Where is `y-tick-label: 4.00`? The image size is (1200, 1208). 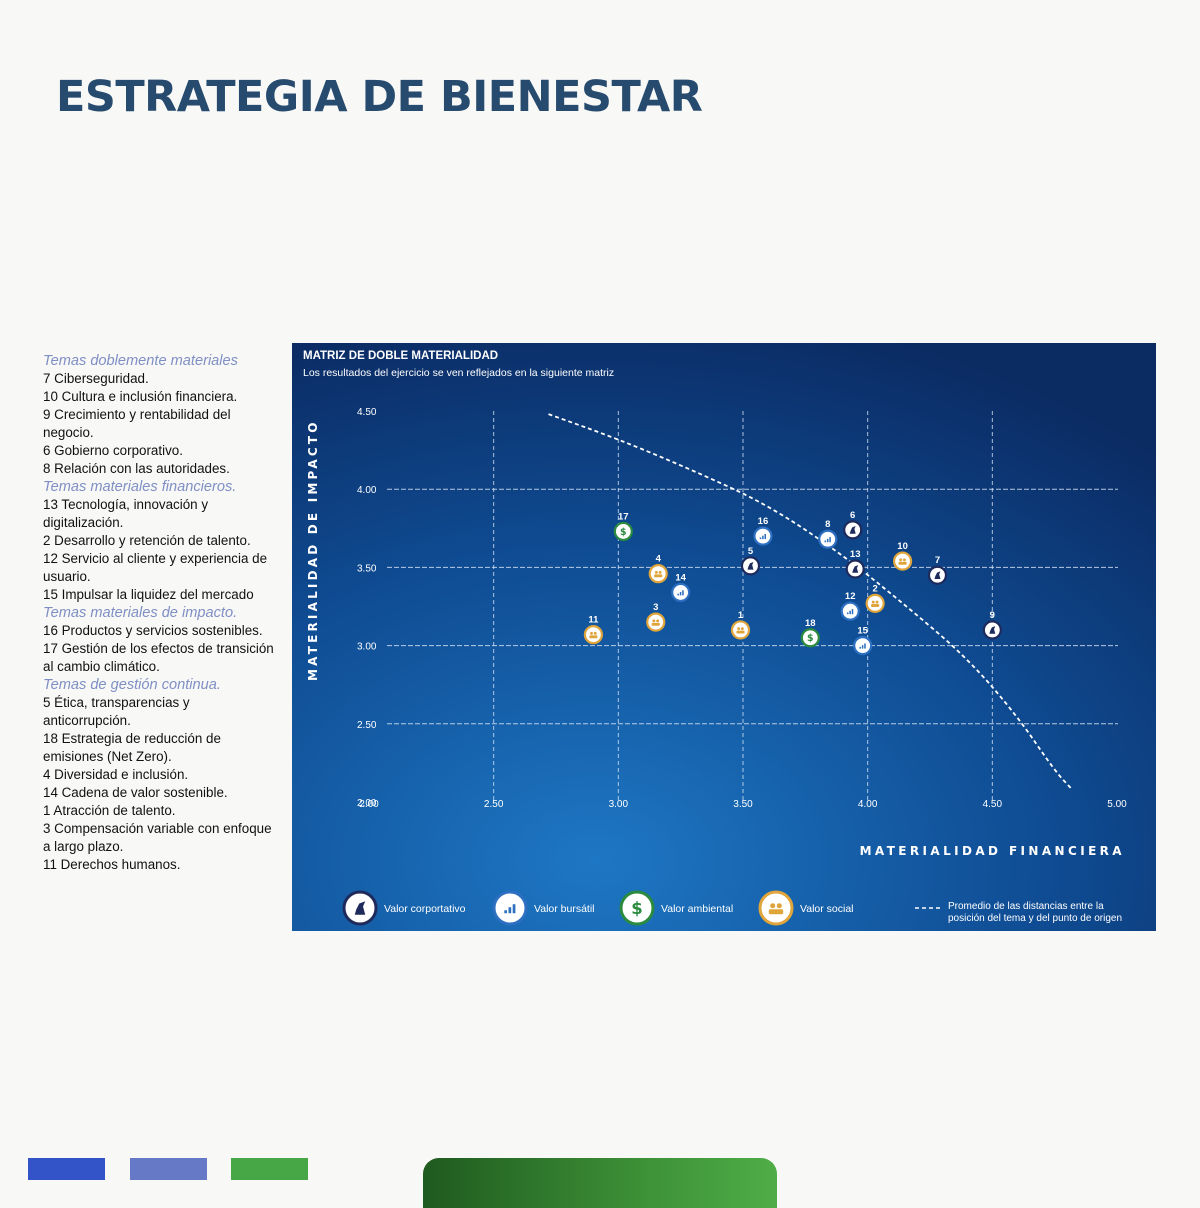
y-tick-label: 4.00 is located at coordinates (367, 490).